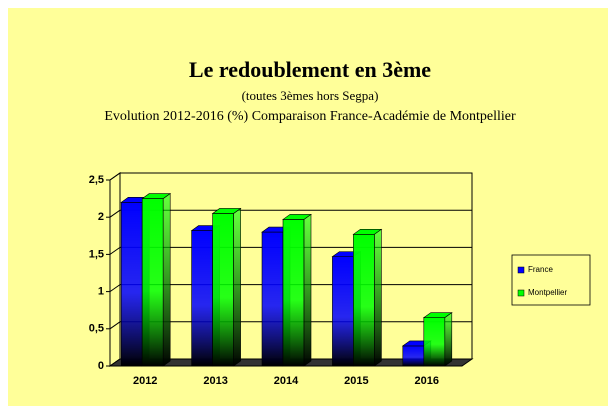 The width and height of the screenshot is (616, 414). Describe the element at coordinates (540, 269) in the screenshot. I see `legend-label: France` at that location.